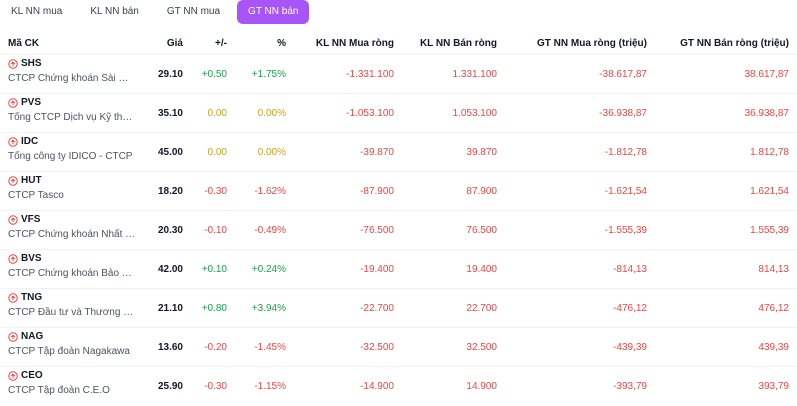  I want to click on ticker-cell: BVS, so click(25, 258).